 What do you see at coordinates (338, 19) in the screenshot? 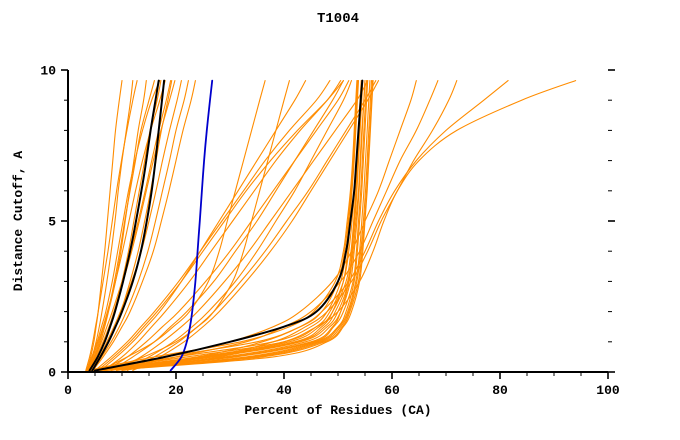
I see `chart-title: T1004` at bounding box center [338, 19].